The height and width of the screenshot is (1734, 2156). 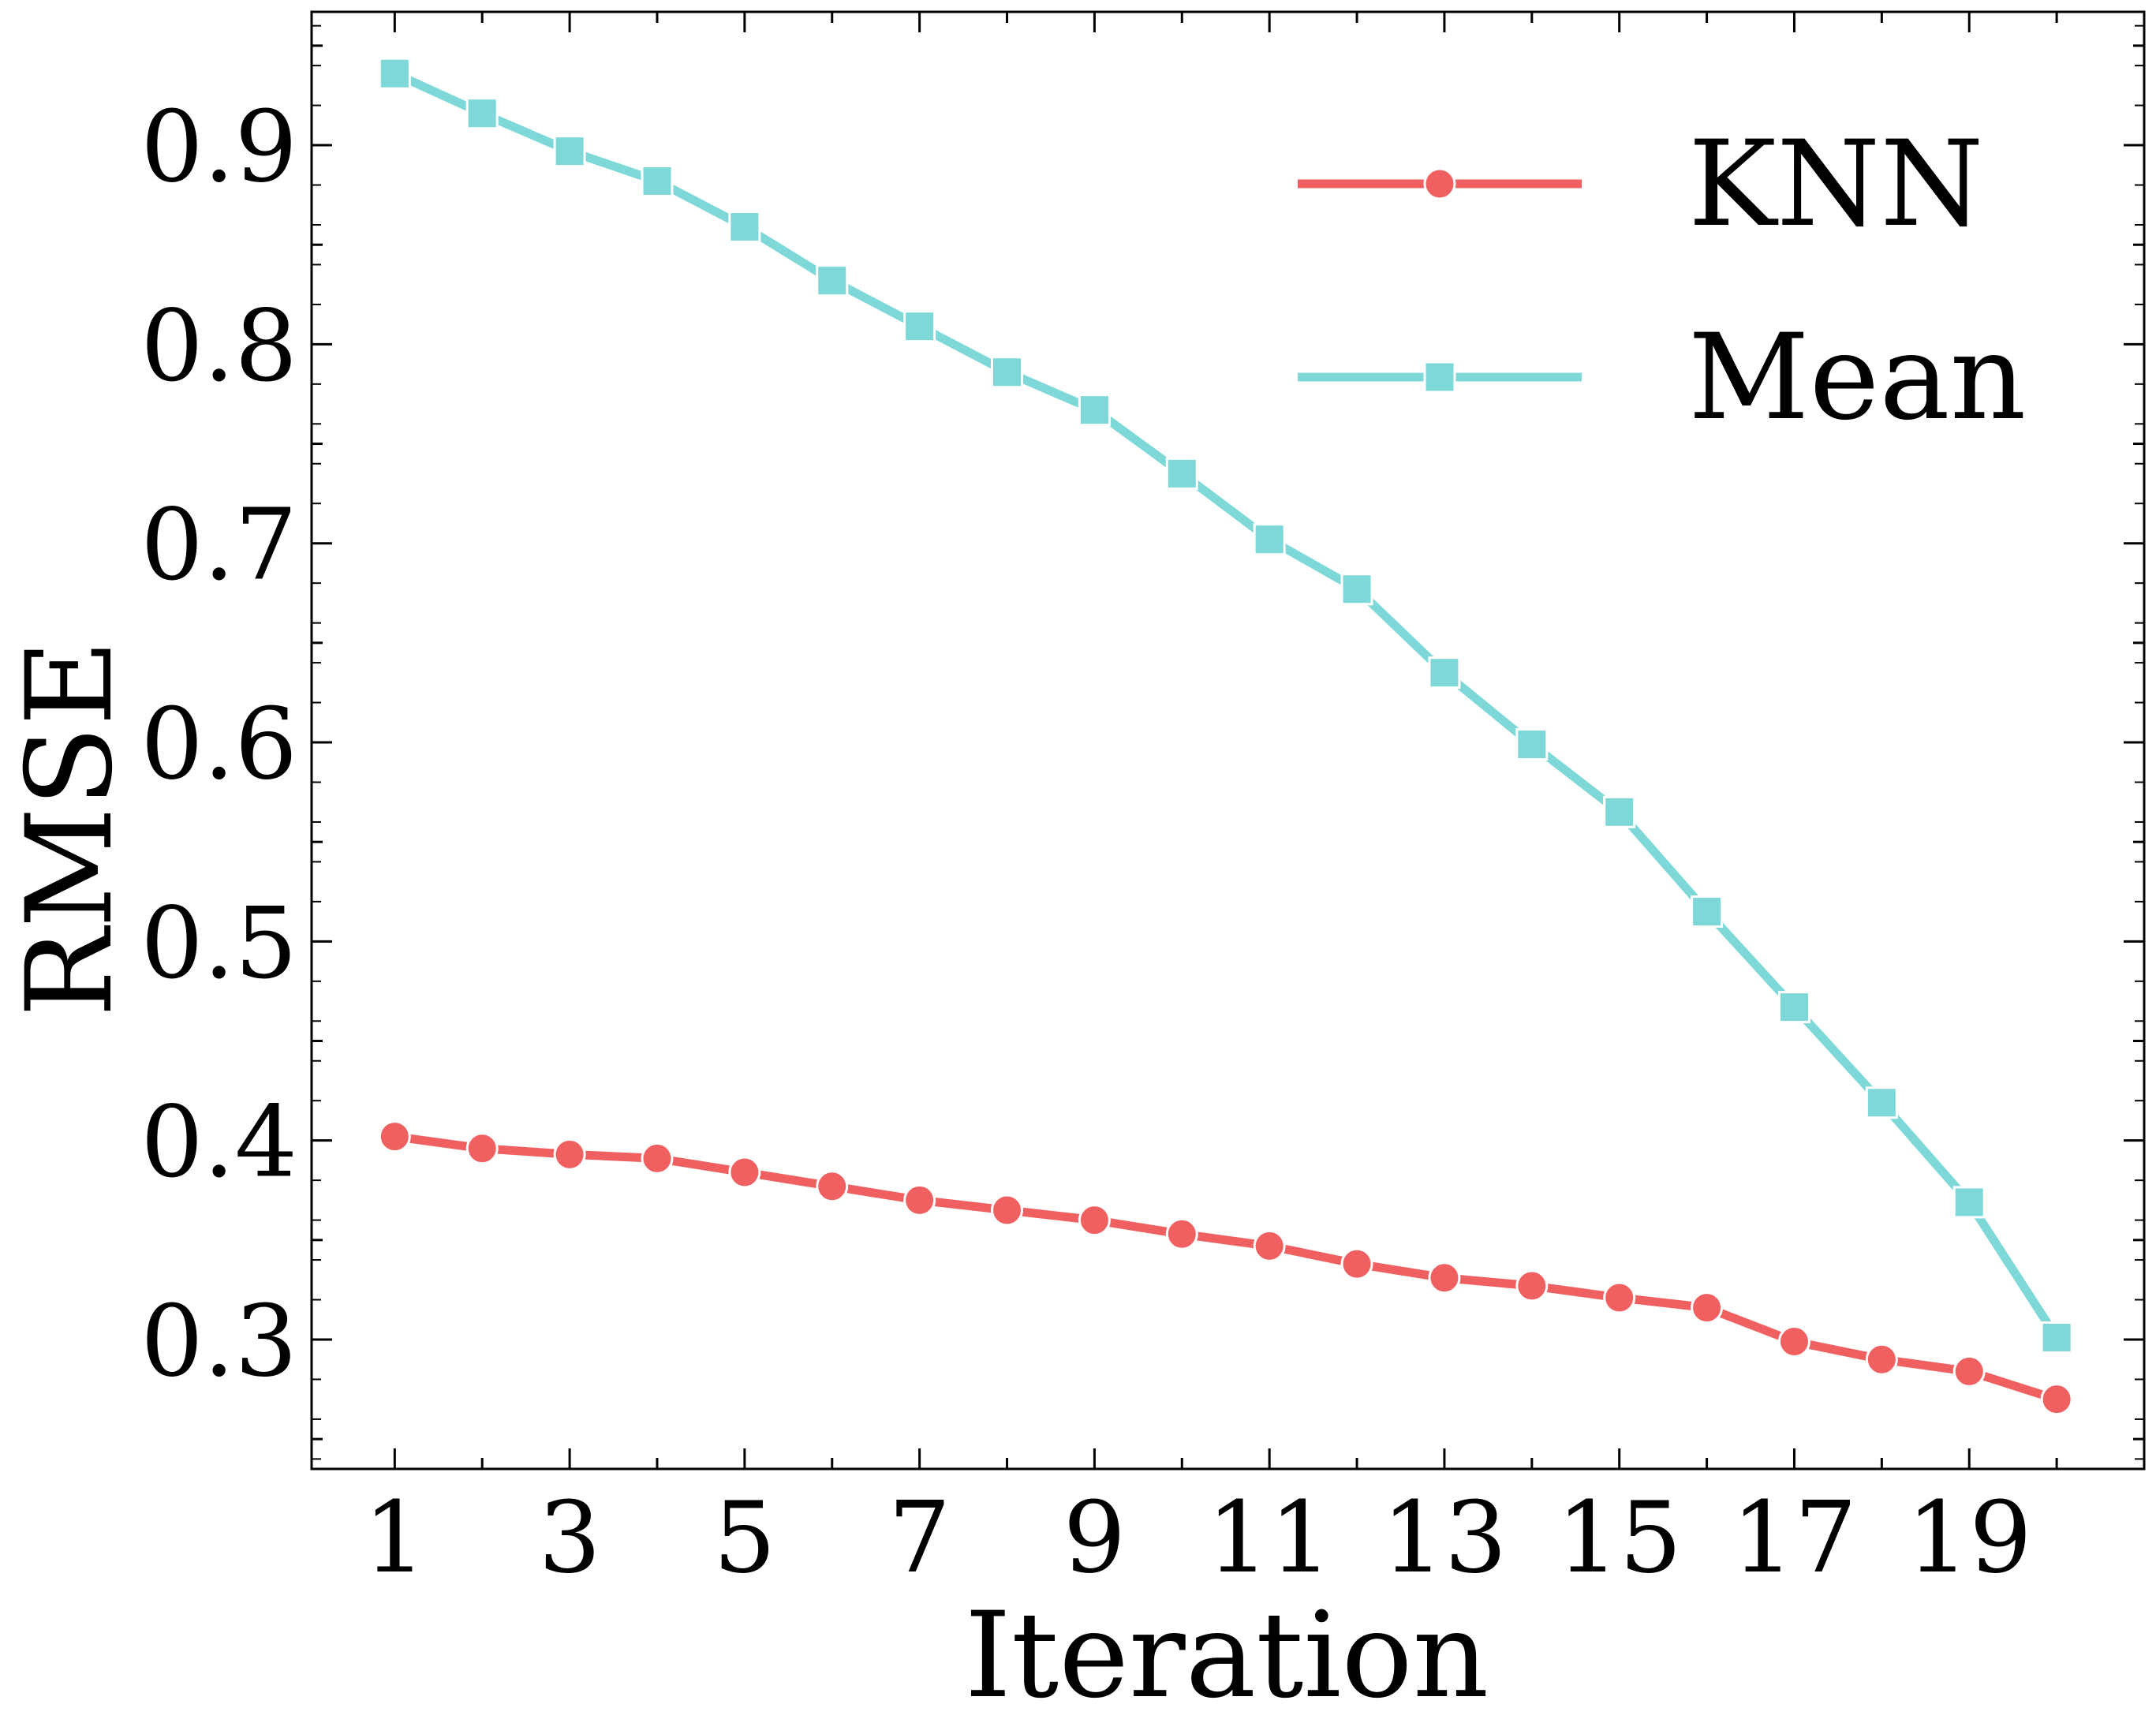 I want to click on legend-label-mean: Mean, so click(x=1857, y=378).